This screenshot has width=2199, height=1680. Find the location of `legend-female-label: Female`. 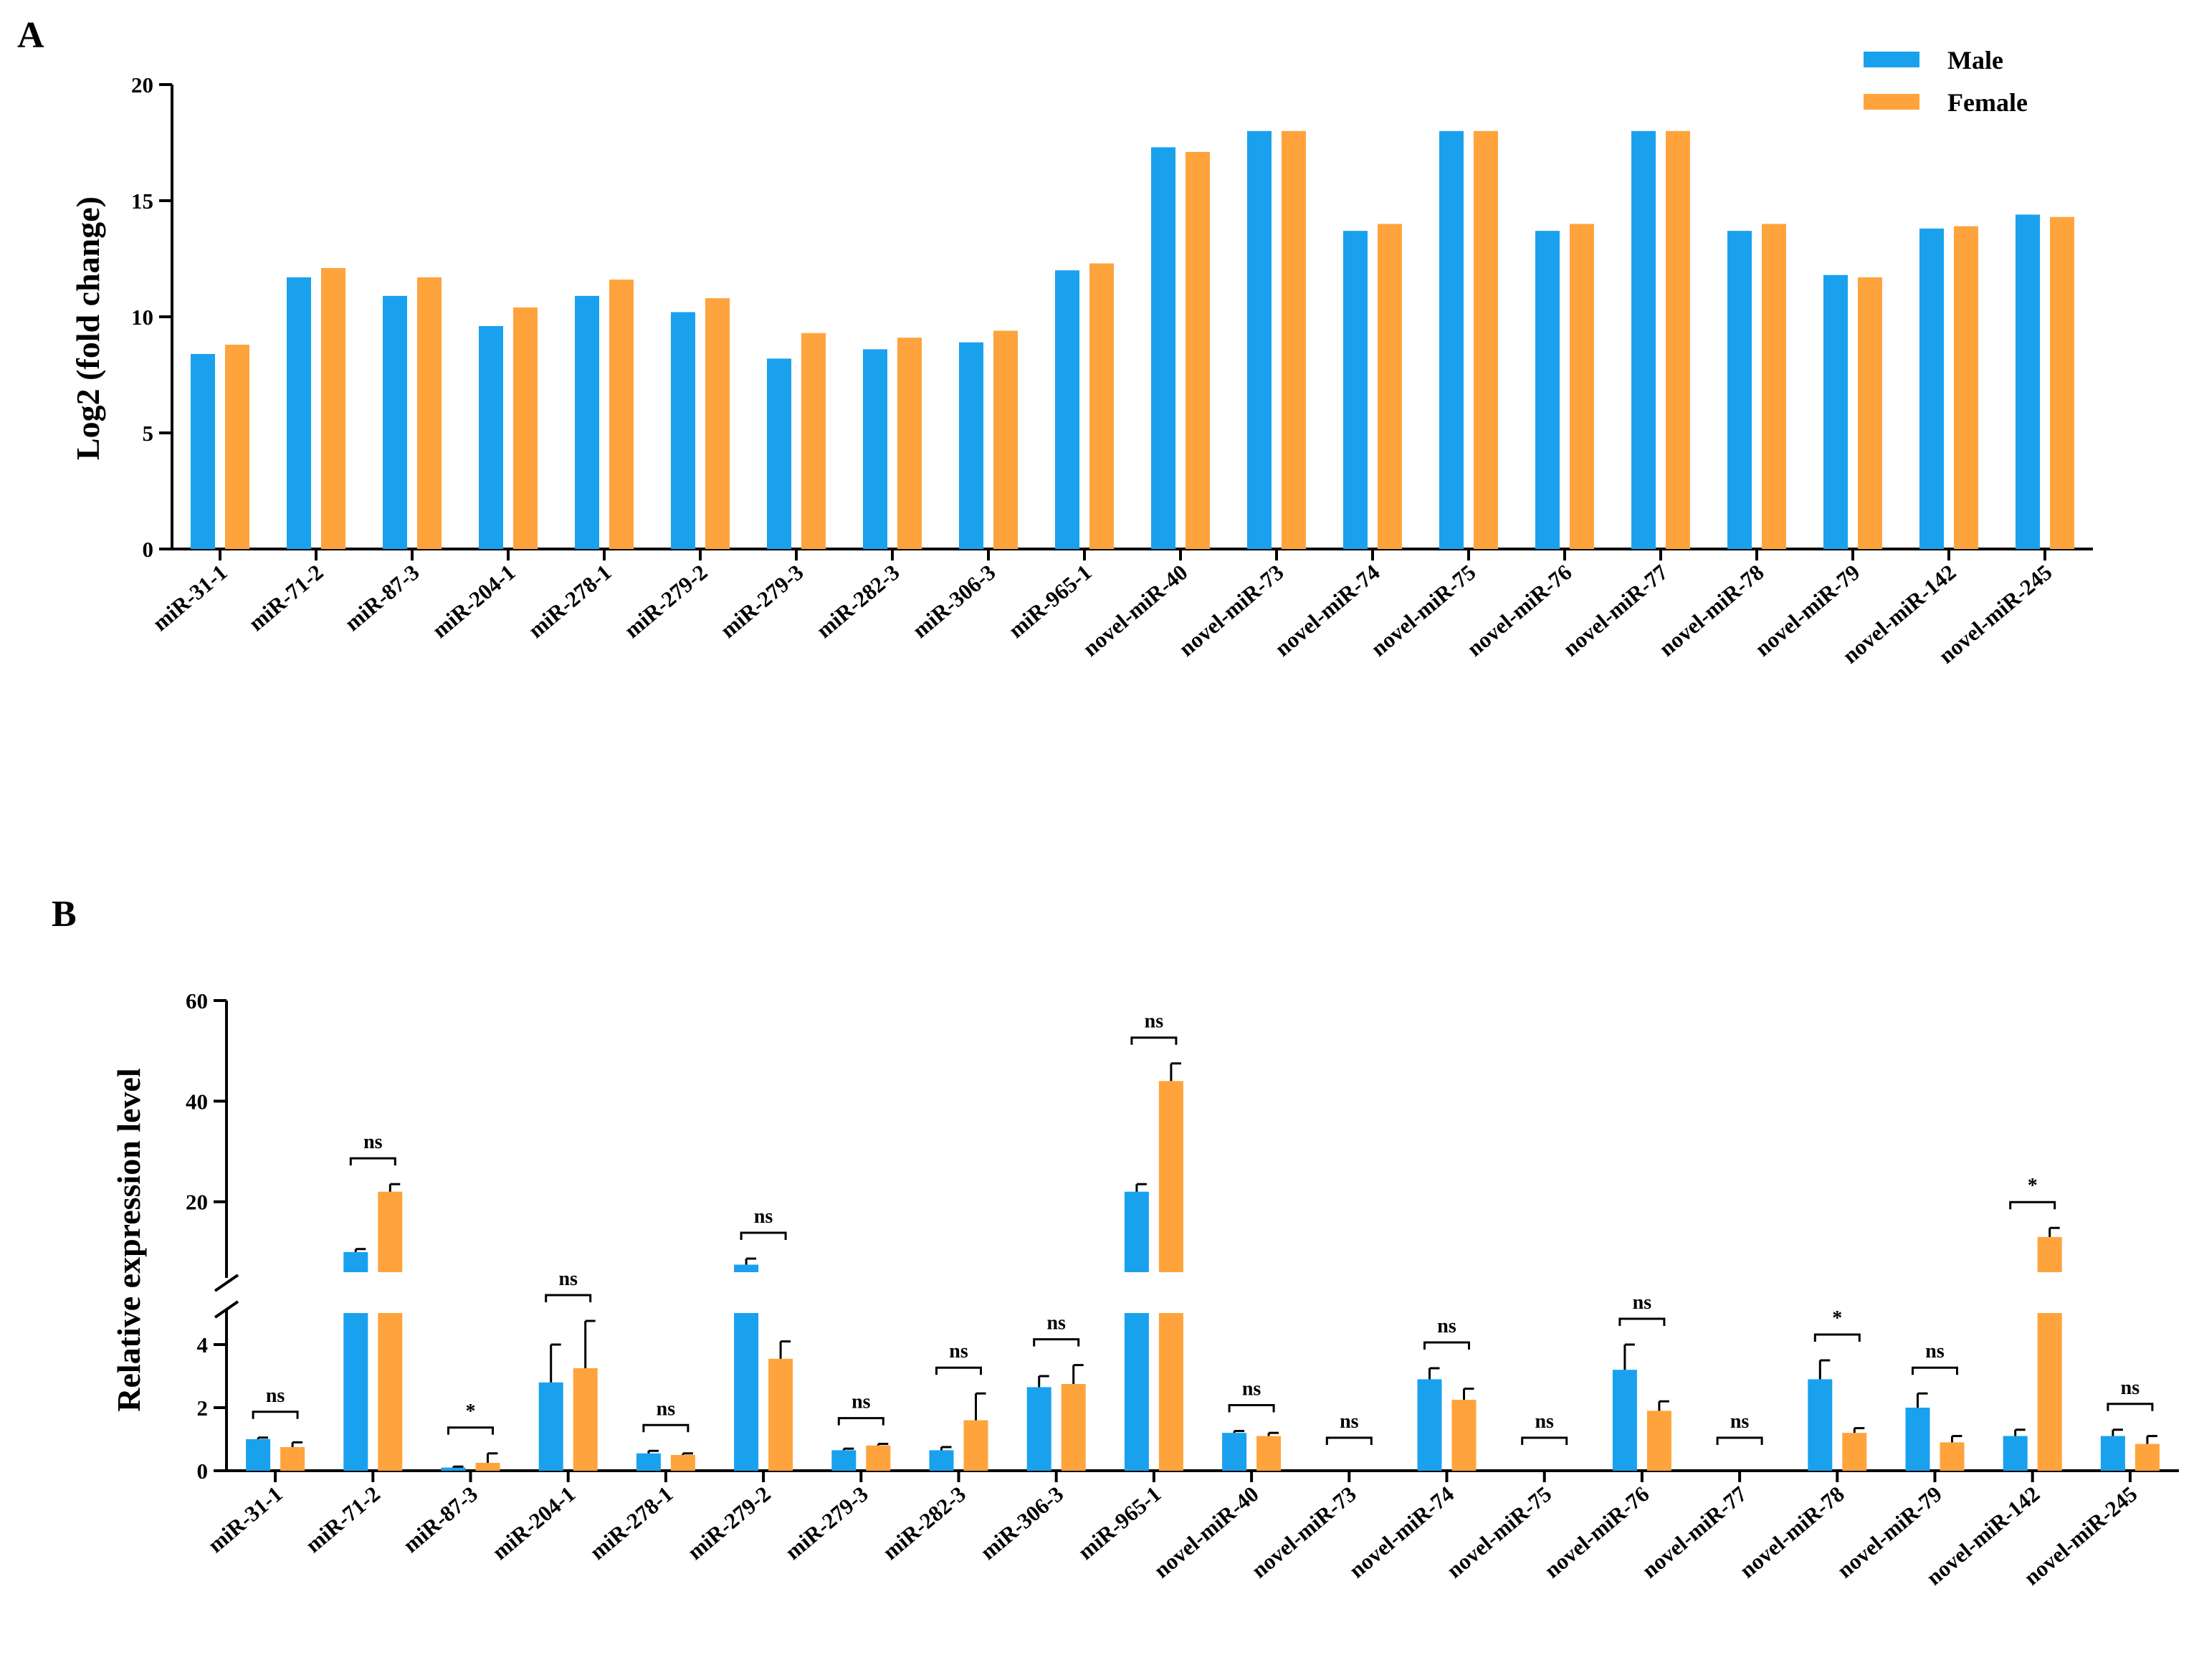

legend-female-label: Female is located at coordinates (1988, 102).